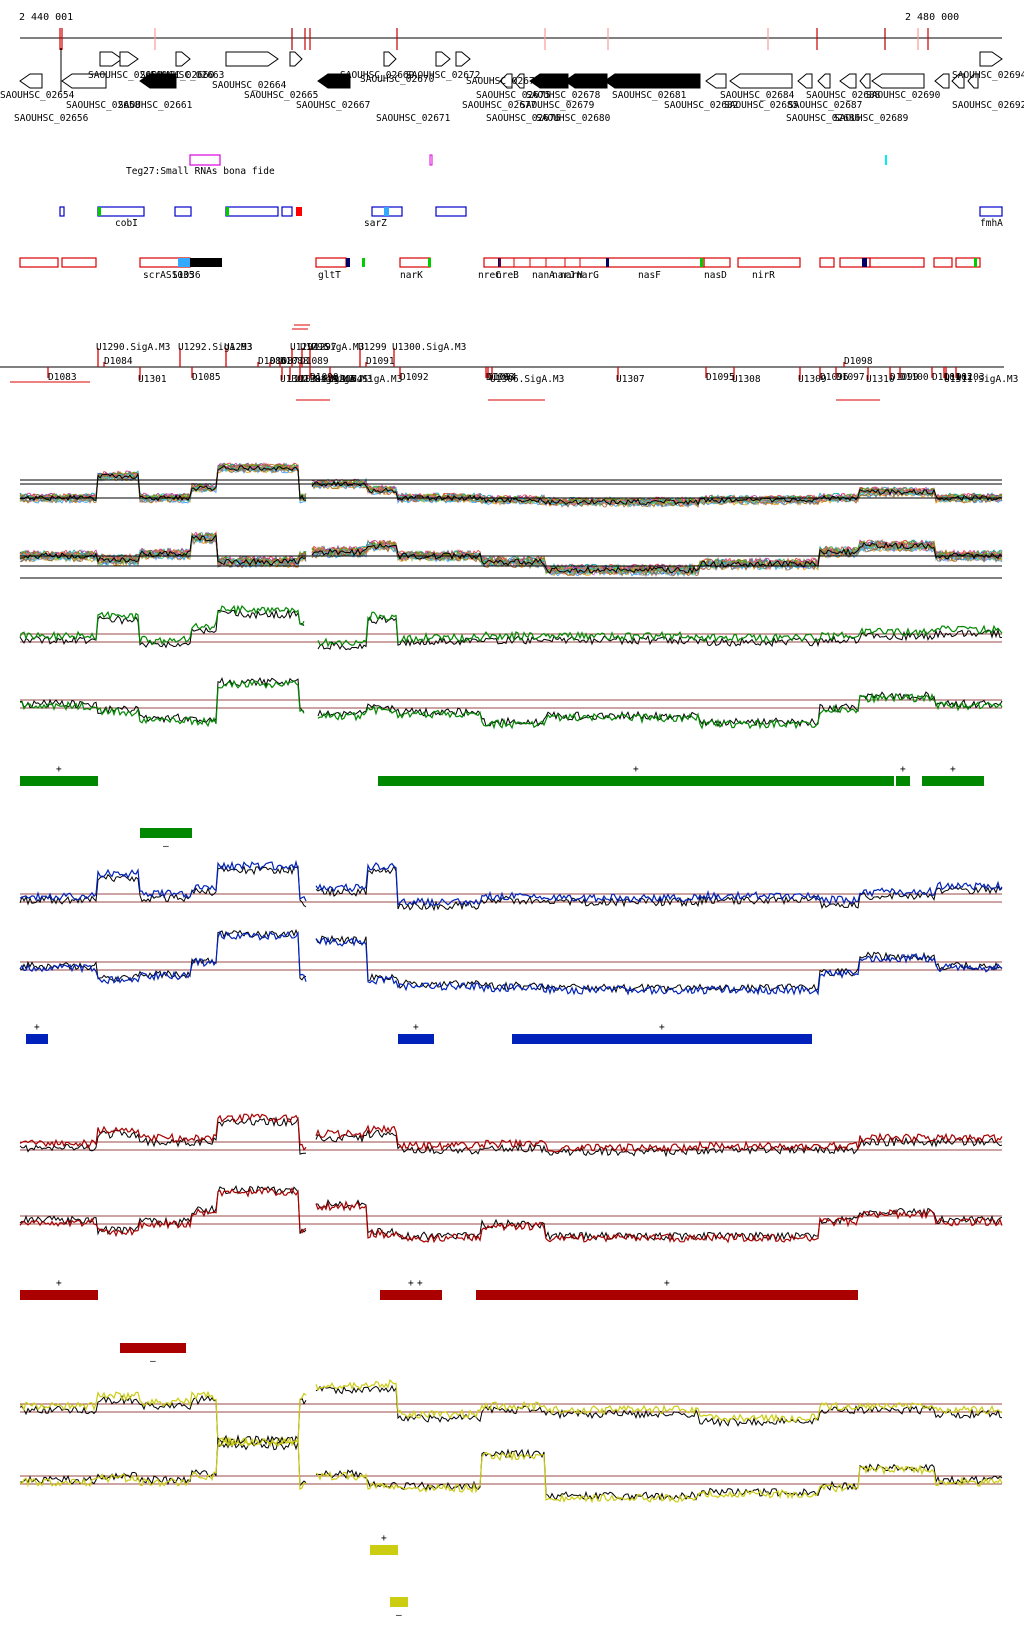 The width and height of the screenshot is (1024, 1640). What do you see at coordinates (51, 118) in the screenshot?
I see `gene-label: SAOUHSC_02656` at bounding box center [51, 118].